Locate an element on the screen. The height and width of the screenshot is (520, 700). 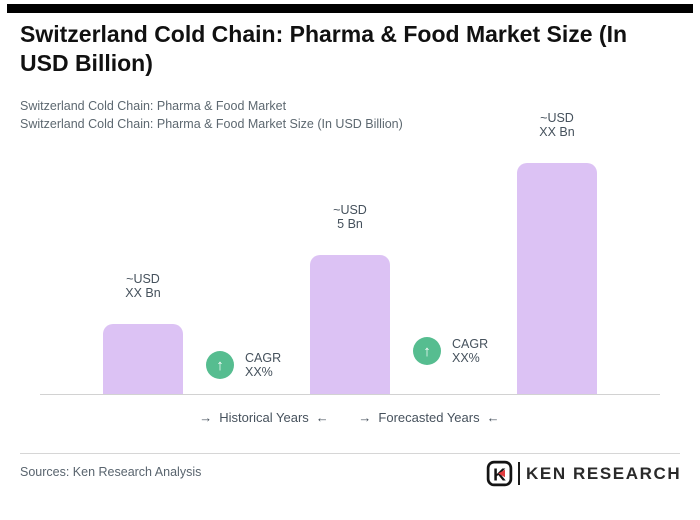
period-label-forecasted: → Forecasted Years ← is located at coordinates (428, 417).